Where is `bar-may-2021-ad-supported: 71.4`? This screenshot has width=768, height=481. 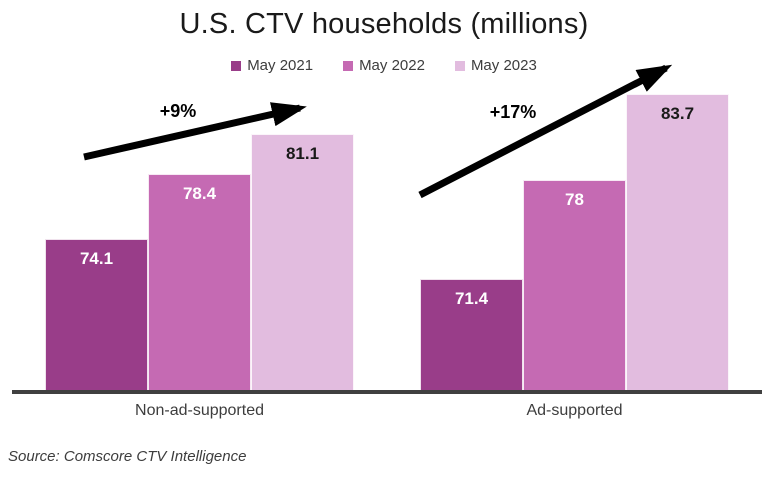 bar-may-2021-ad-supported: 71.4 is located at coordinates (471, 334).